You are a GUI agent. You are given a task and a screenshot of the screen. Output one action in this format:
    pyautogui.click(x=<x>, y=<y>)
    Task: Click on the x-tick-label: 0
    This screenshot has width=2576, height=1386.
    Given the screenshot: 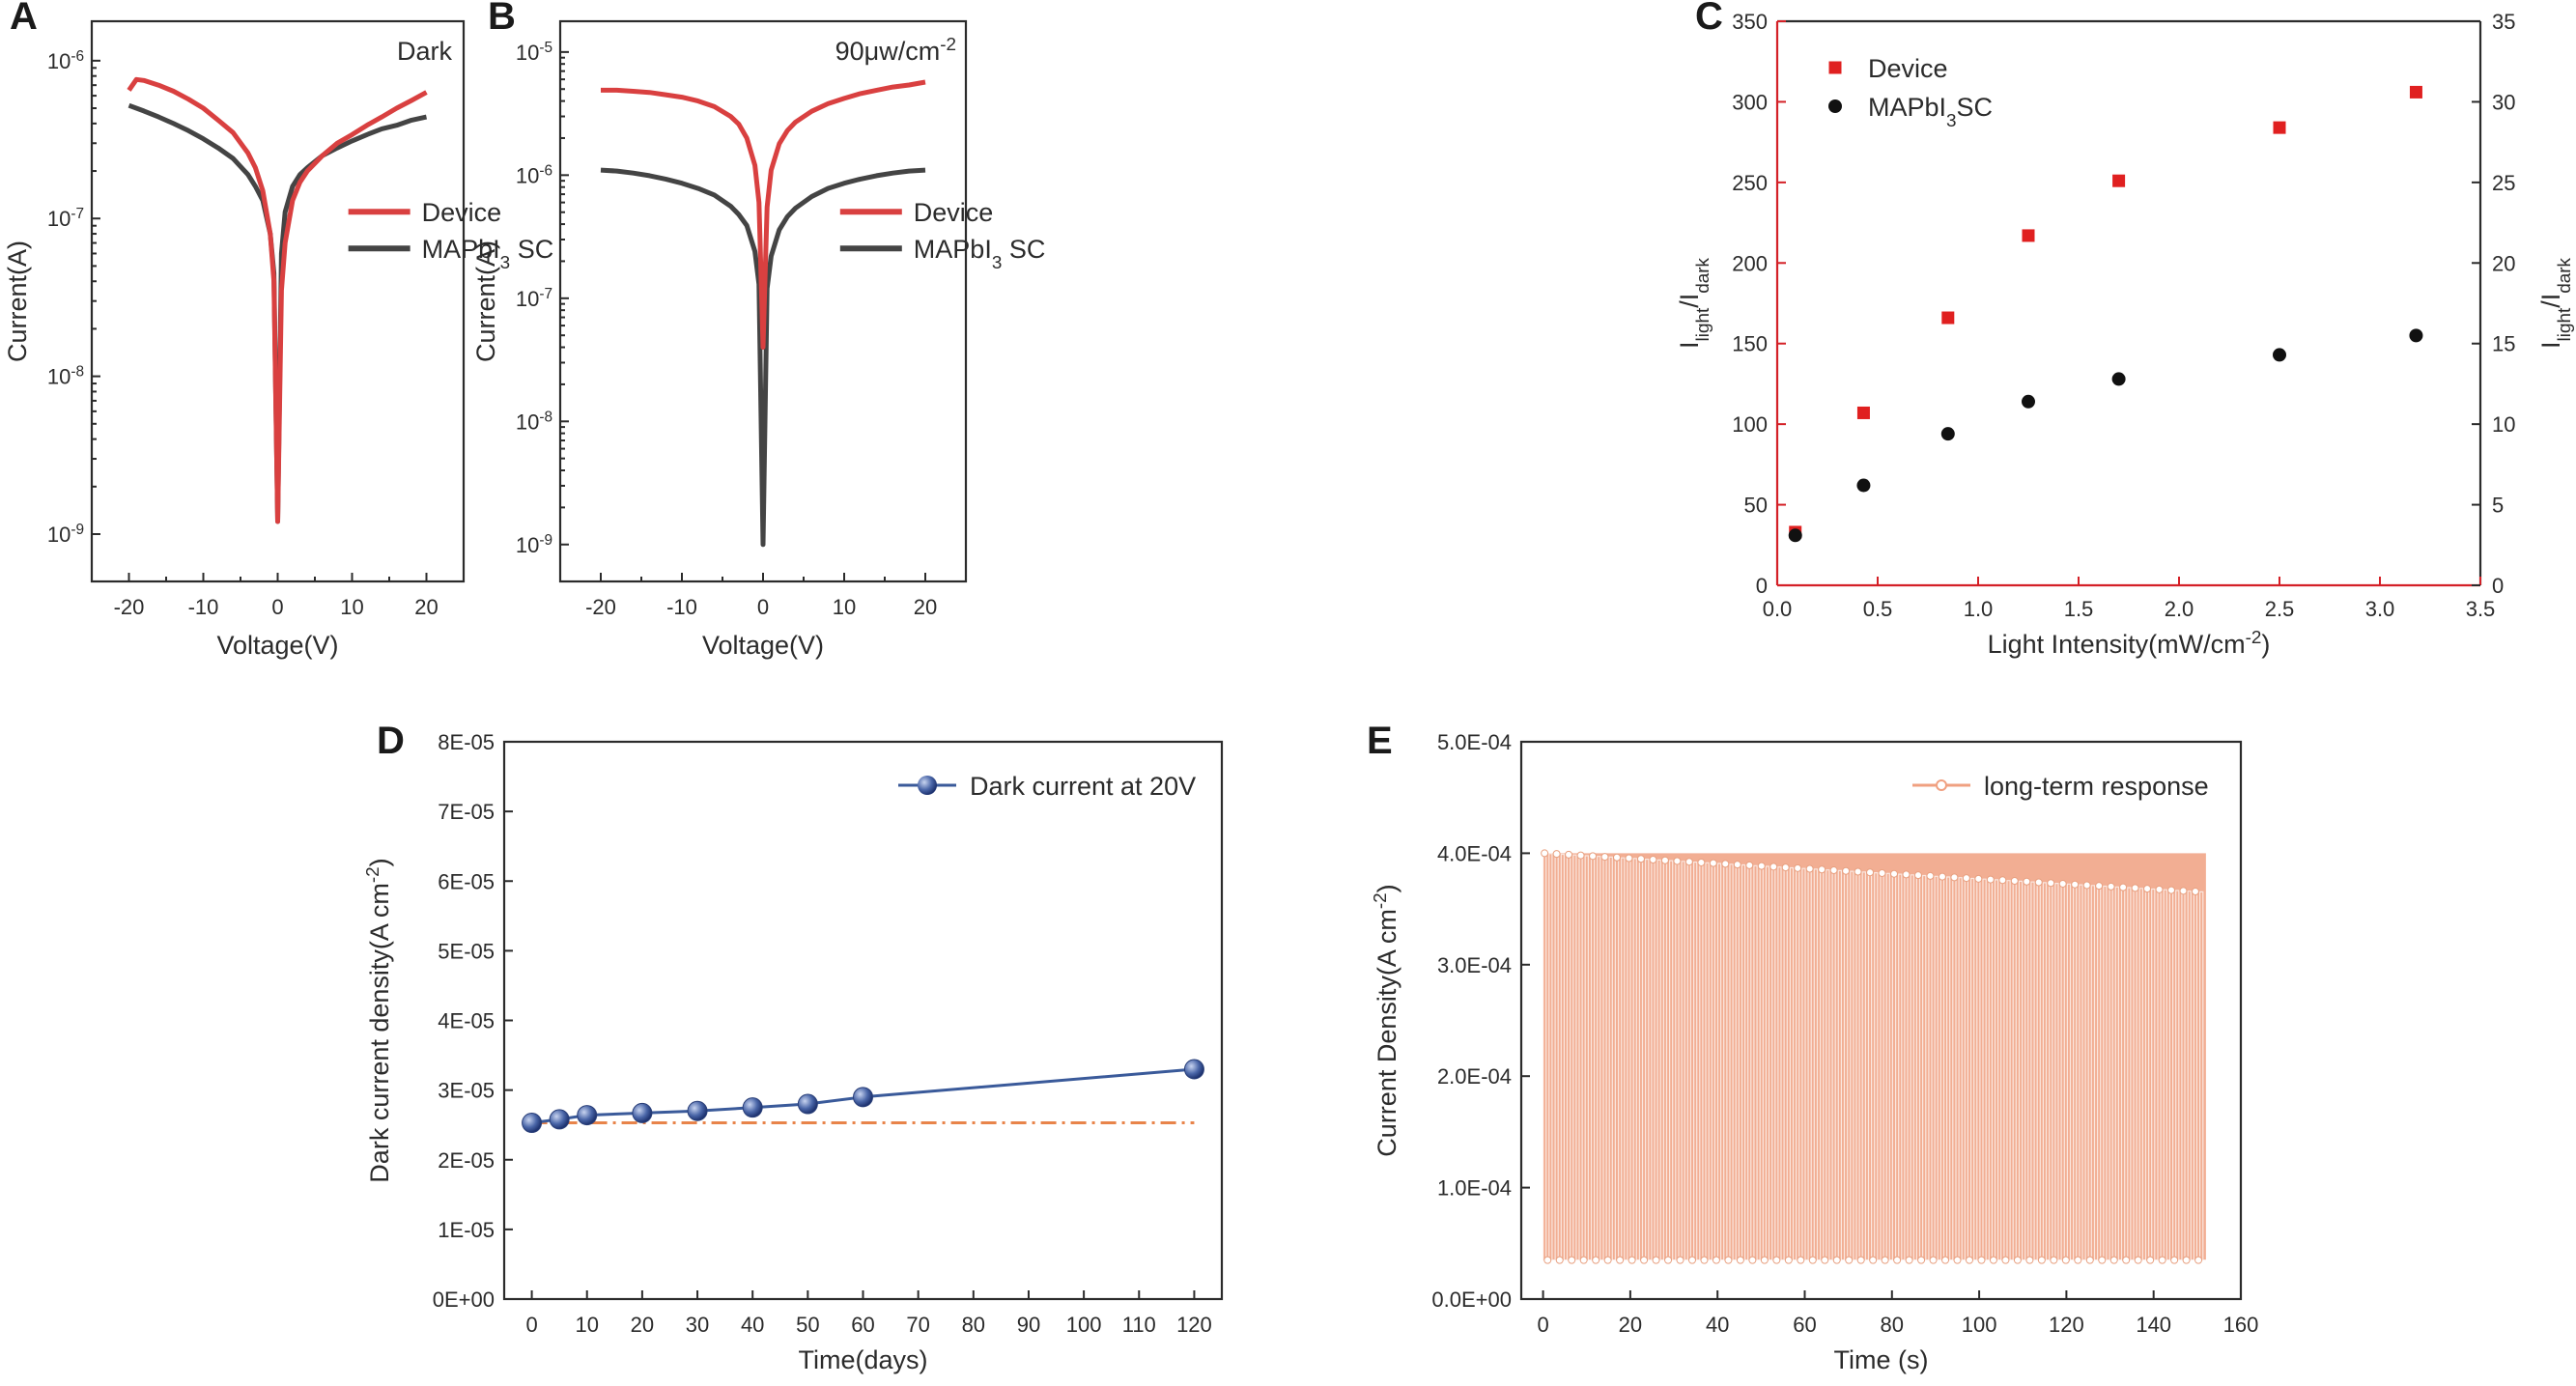 What is the action you would take?
    pyautogui.click(x=531, y=1325)
    